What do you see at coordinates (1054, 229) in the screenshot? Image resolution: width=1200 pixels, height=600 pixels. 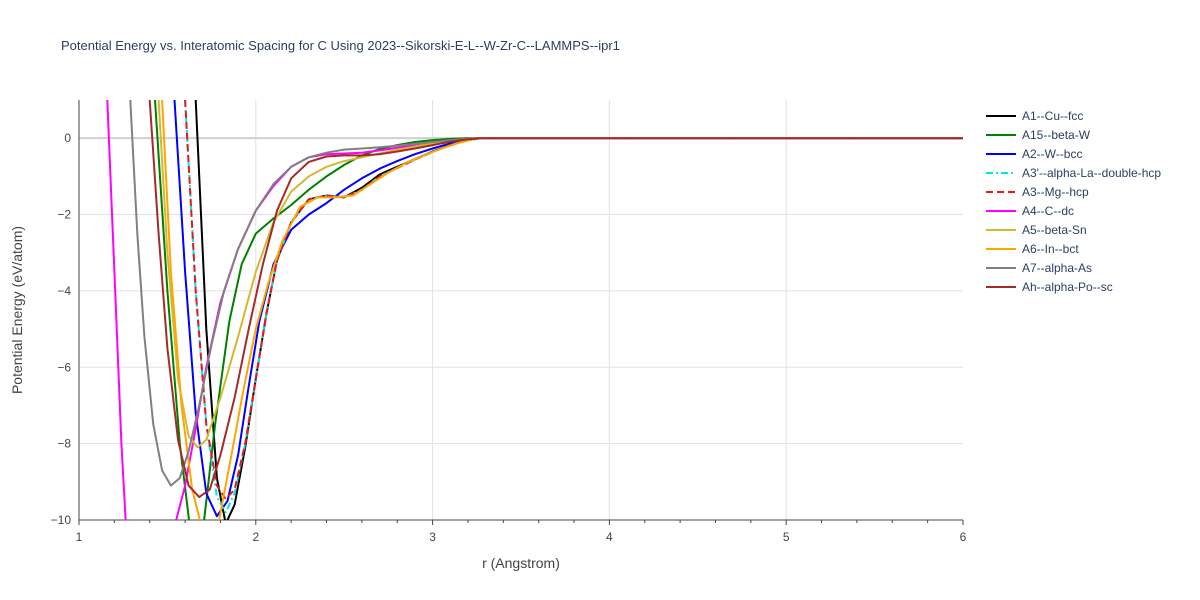 I see `legend-label: A5--beta-Sn` at bounding box center [1054, 229].